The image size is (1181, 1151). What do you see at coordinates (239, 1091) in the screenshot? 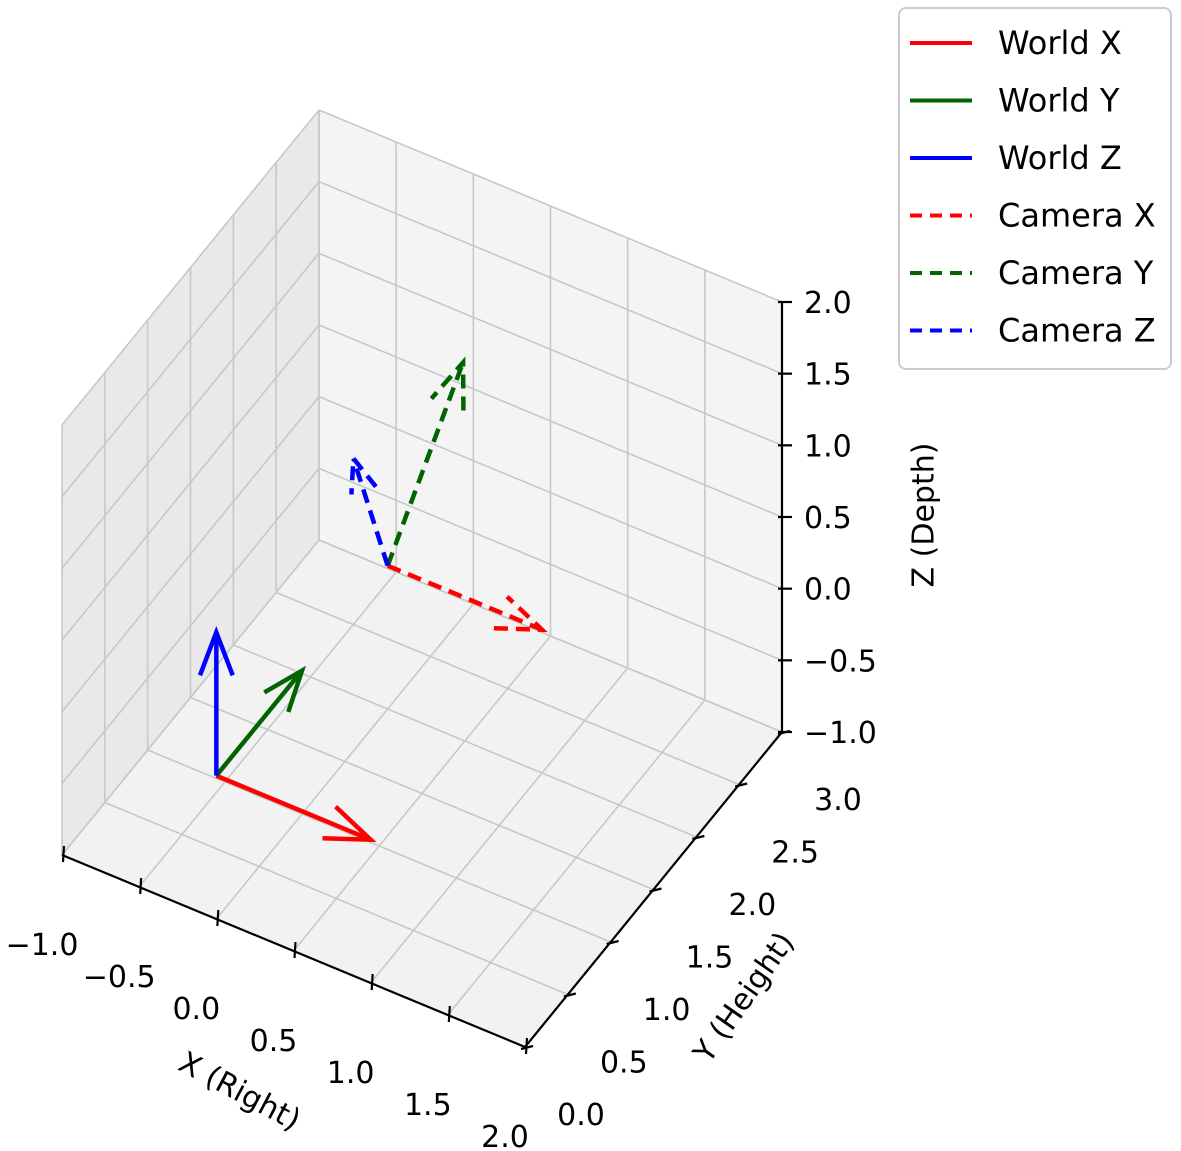
I see `x-axis-title: X (Right)` at bounding box center [239, 1091].